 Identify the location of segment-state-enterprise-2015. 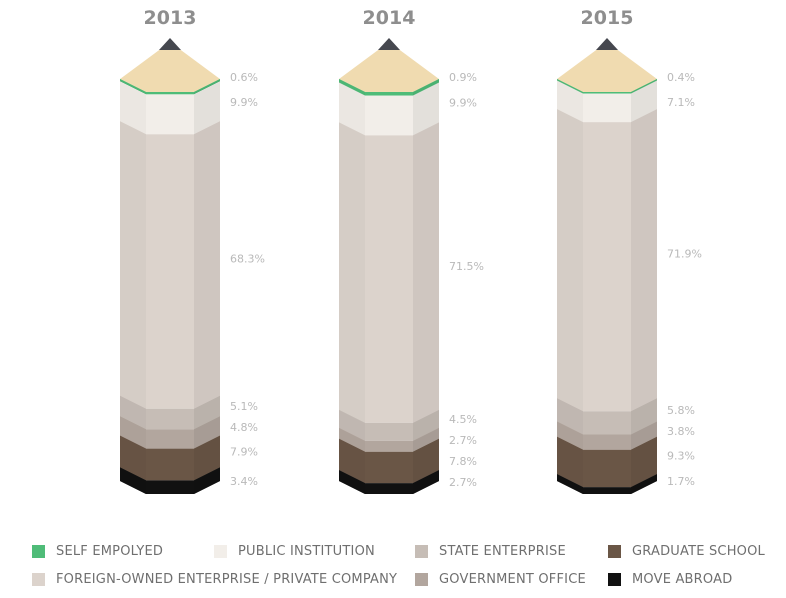
(607, 416).